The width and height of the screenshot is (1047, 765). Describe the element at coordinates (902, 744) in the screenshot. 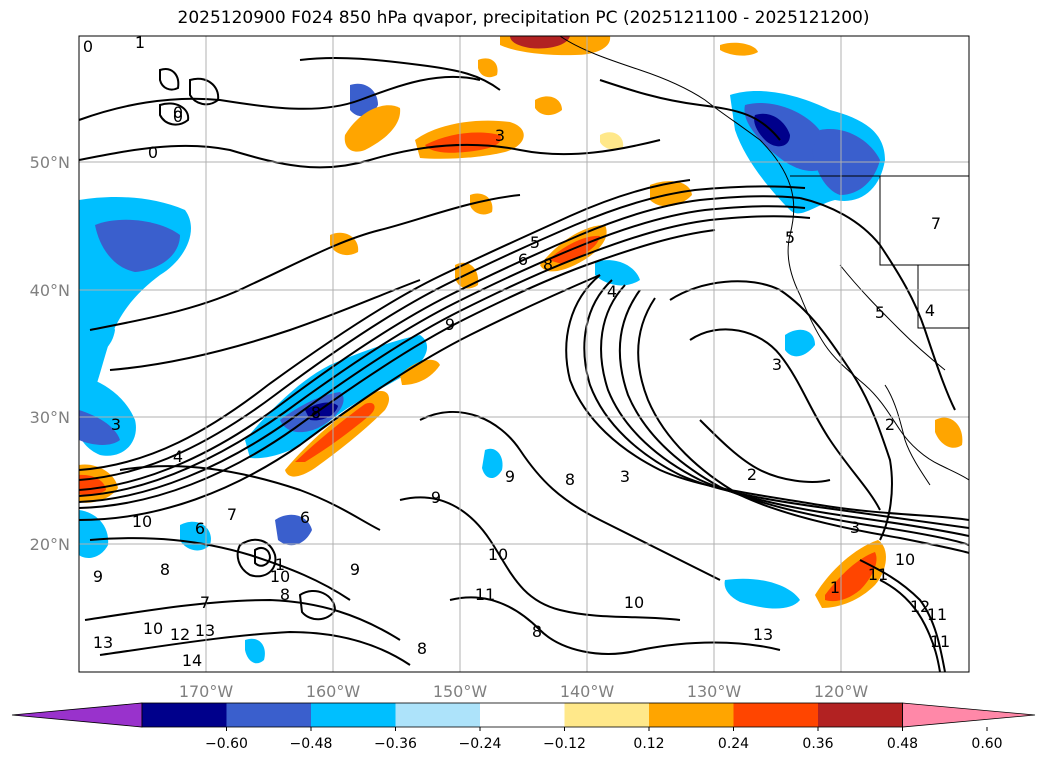

I see `colorbar-tick-label: 0.48` at that location.